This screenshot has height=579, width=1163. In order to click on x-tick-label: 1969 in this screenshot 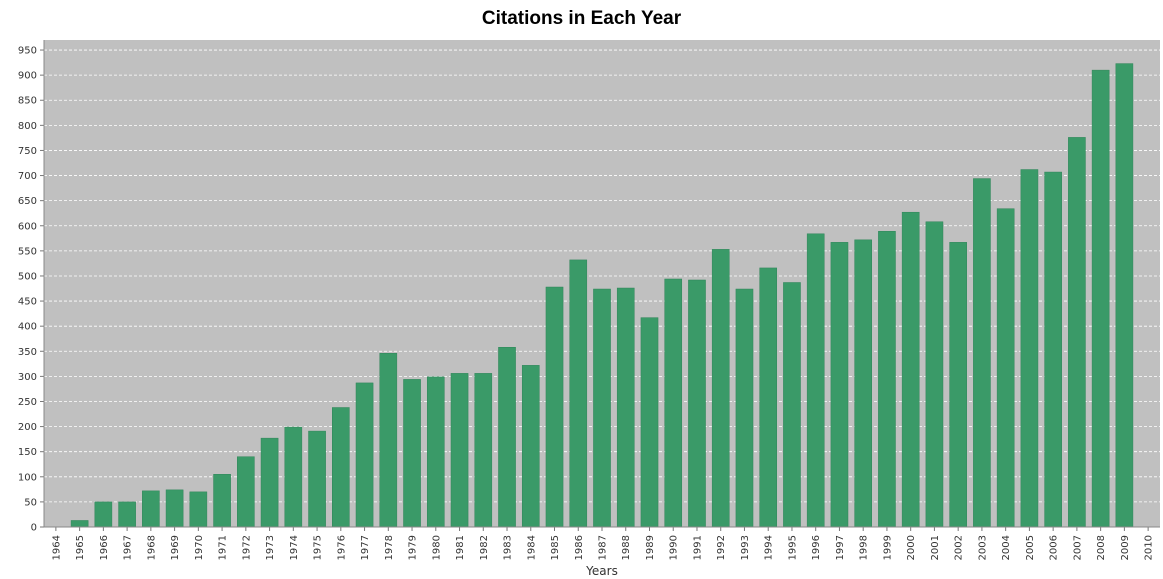, I will do `click(175, 547)`.